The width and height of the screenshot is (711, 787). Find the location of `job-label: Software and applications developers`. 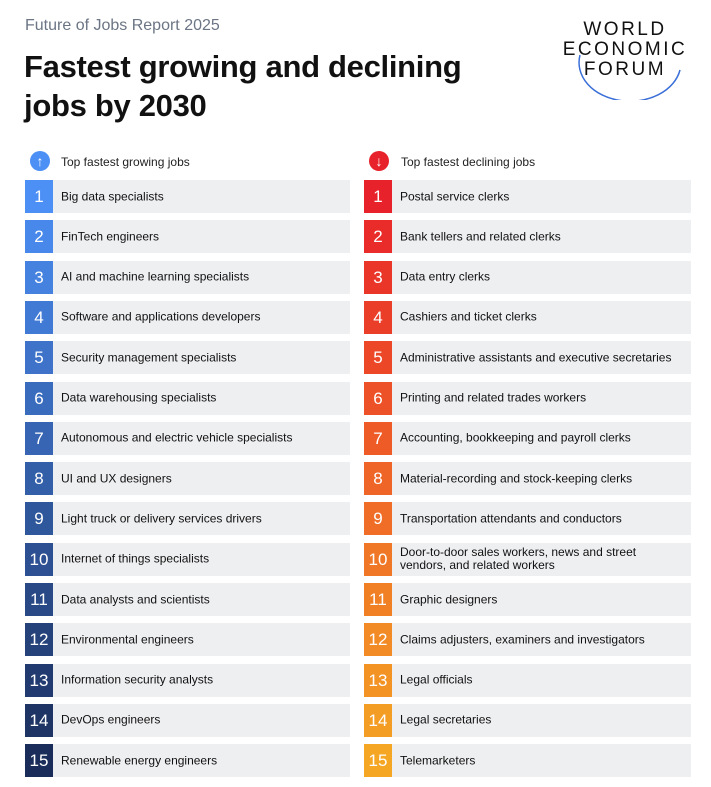

job-label: Software and applications developers is located at coordinates (161, 316).